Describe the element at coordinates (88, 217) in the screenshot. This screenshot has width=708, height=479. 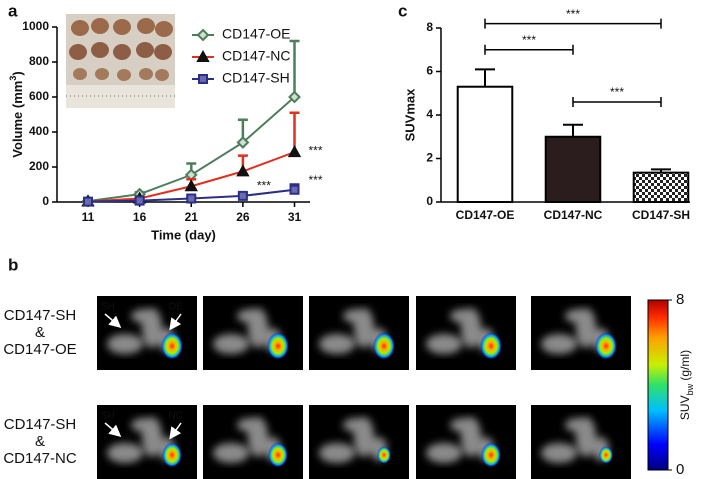
I see `x-tick-label: 11` at that location.